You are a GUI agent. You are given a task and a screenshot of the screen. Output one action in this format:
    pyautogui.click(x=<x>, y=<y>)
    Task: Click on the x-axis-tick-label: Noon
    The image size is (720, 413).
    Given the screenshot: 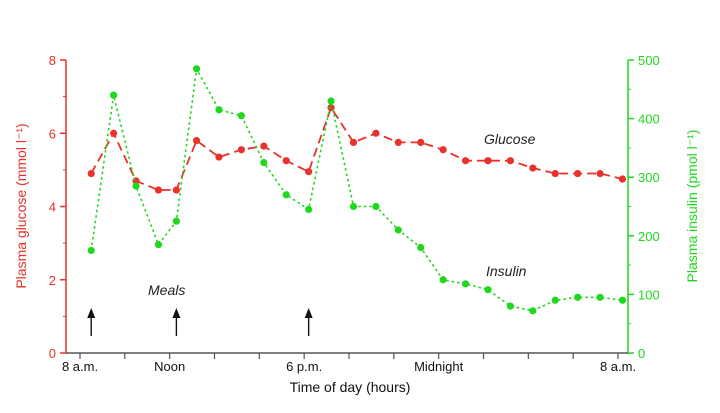 What is the action you would take?
    pyautogui.click(x=169, y=366)
    